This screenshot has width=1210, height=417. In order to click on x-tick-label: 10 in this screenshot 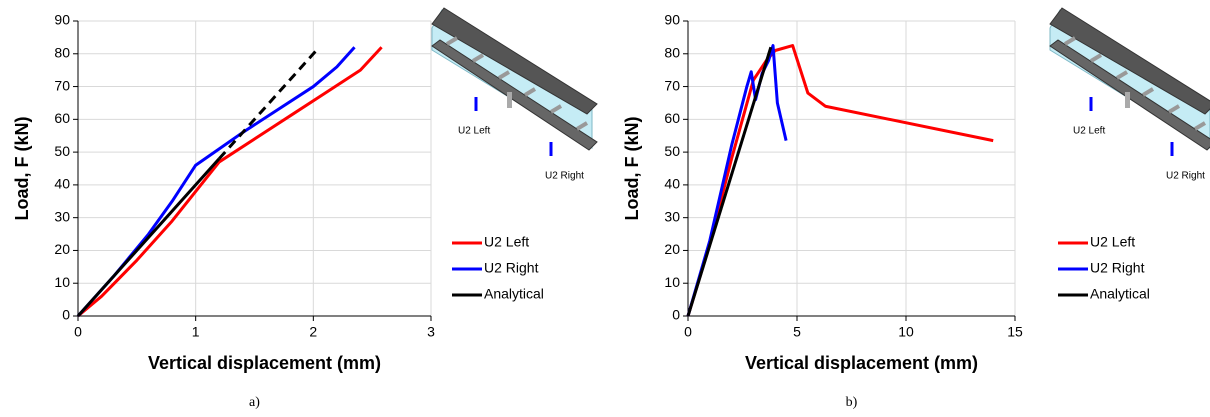, I will do `click(906, 332)`.